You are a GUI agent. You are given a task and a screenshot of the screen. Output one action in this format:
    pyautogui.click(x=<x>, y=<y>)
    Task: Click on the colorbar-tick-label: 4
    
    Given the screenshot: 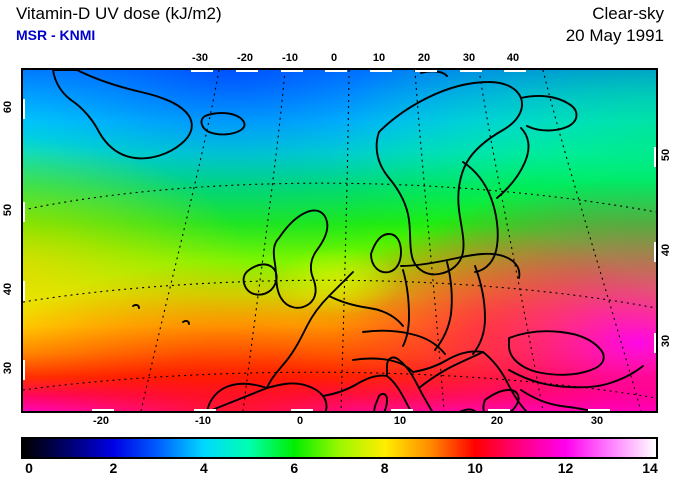 What is the action you would take?
    pyautogui.click(x=203, y=468)
    